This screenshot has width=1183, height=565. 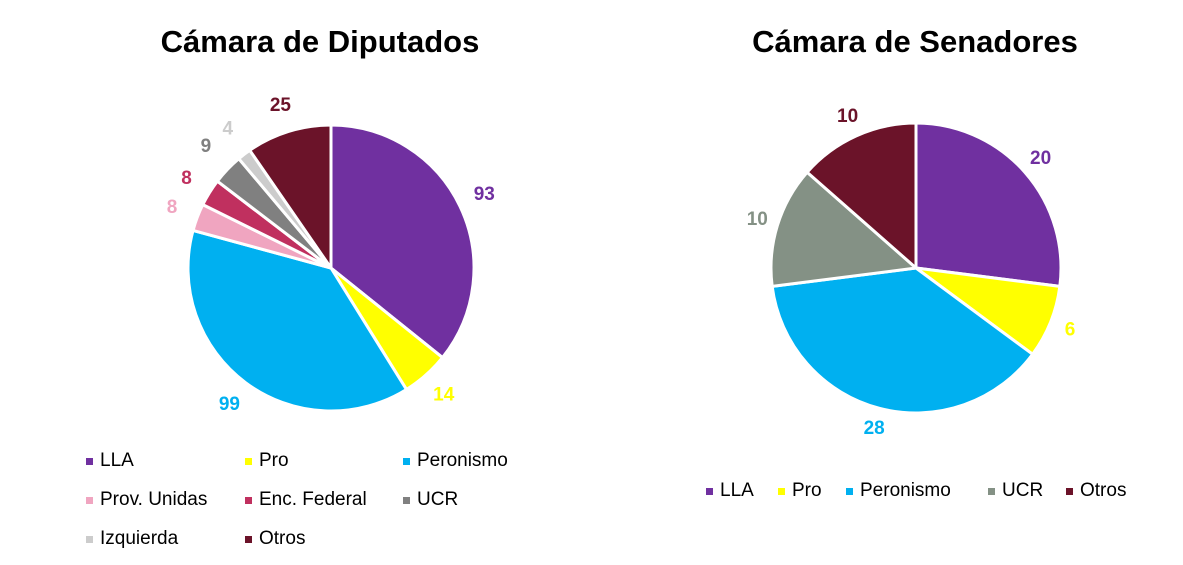 I want to click on legend-item-diputados-lla: LLA, so click(x=110, y=461).